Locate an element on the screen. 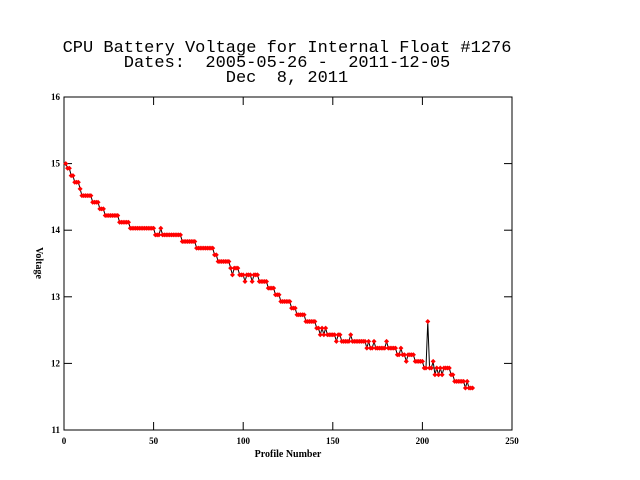 Image resolution: width=640 pixels, height=480 pixels. chart-subtitle: Dec 8, 2011 is located at coordinates (287, 78).